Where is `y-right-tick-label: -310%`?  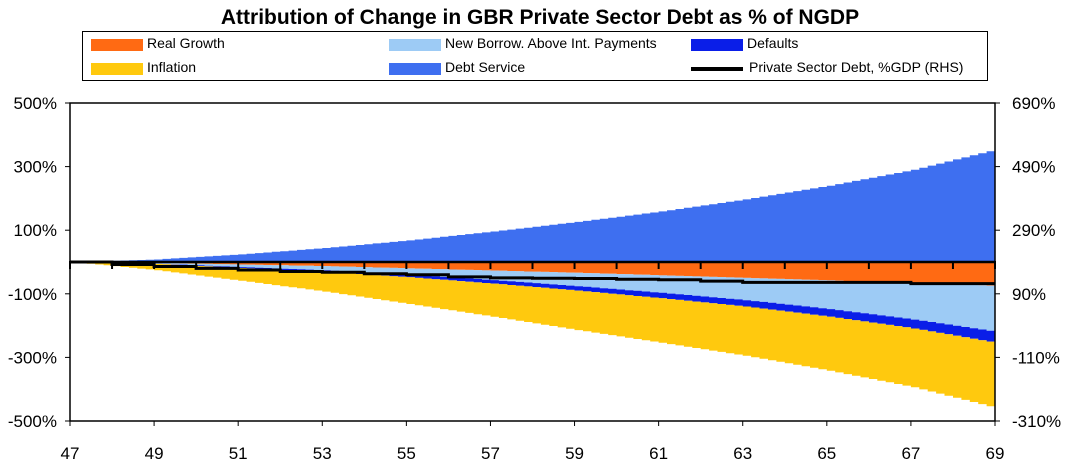
y-right-tick-label: -310% is located at coordinates (1036, 421).